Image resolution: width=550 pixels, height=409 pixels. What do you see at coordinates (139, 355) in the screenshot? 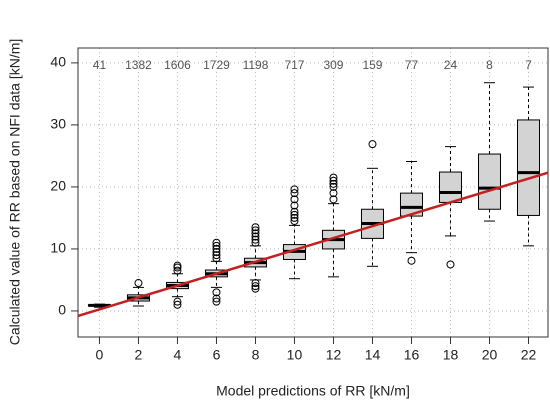
I see `x-tick-label: 2` at bounding box center [139, 355].